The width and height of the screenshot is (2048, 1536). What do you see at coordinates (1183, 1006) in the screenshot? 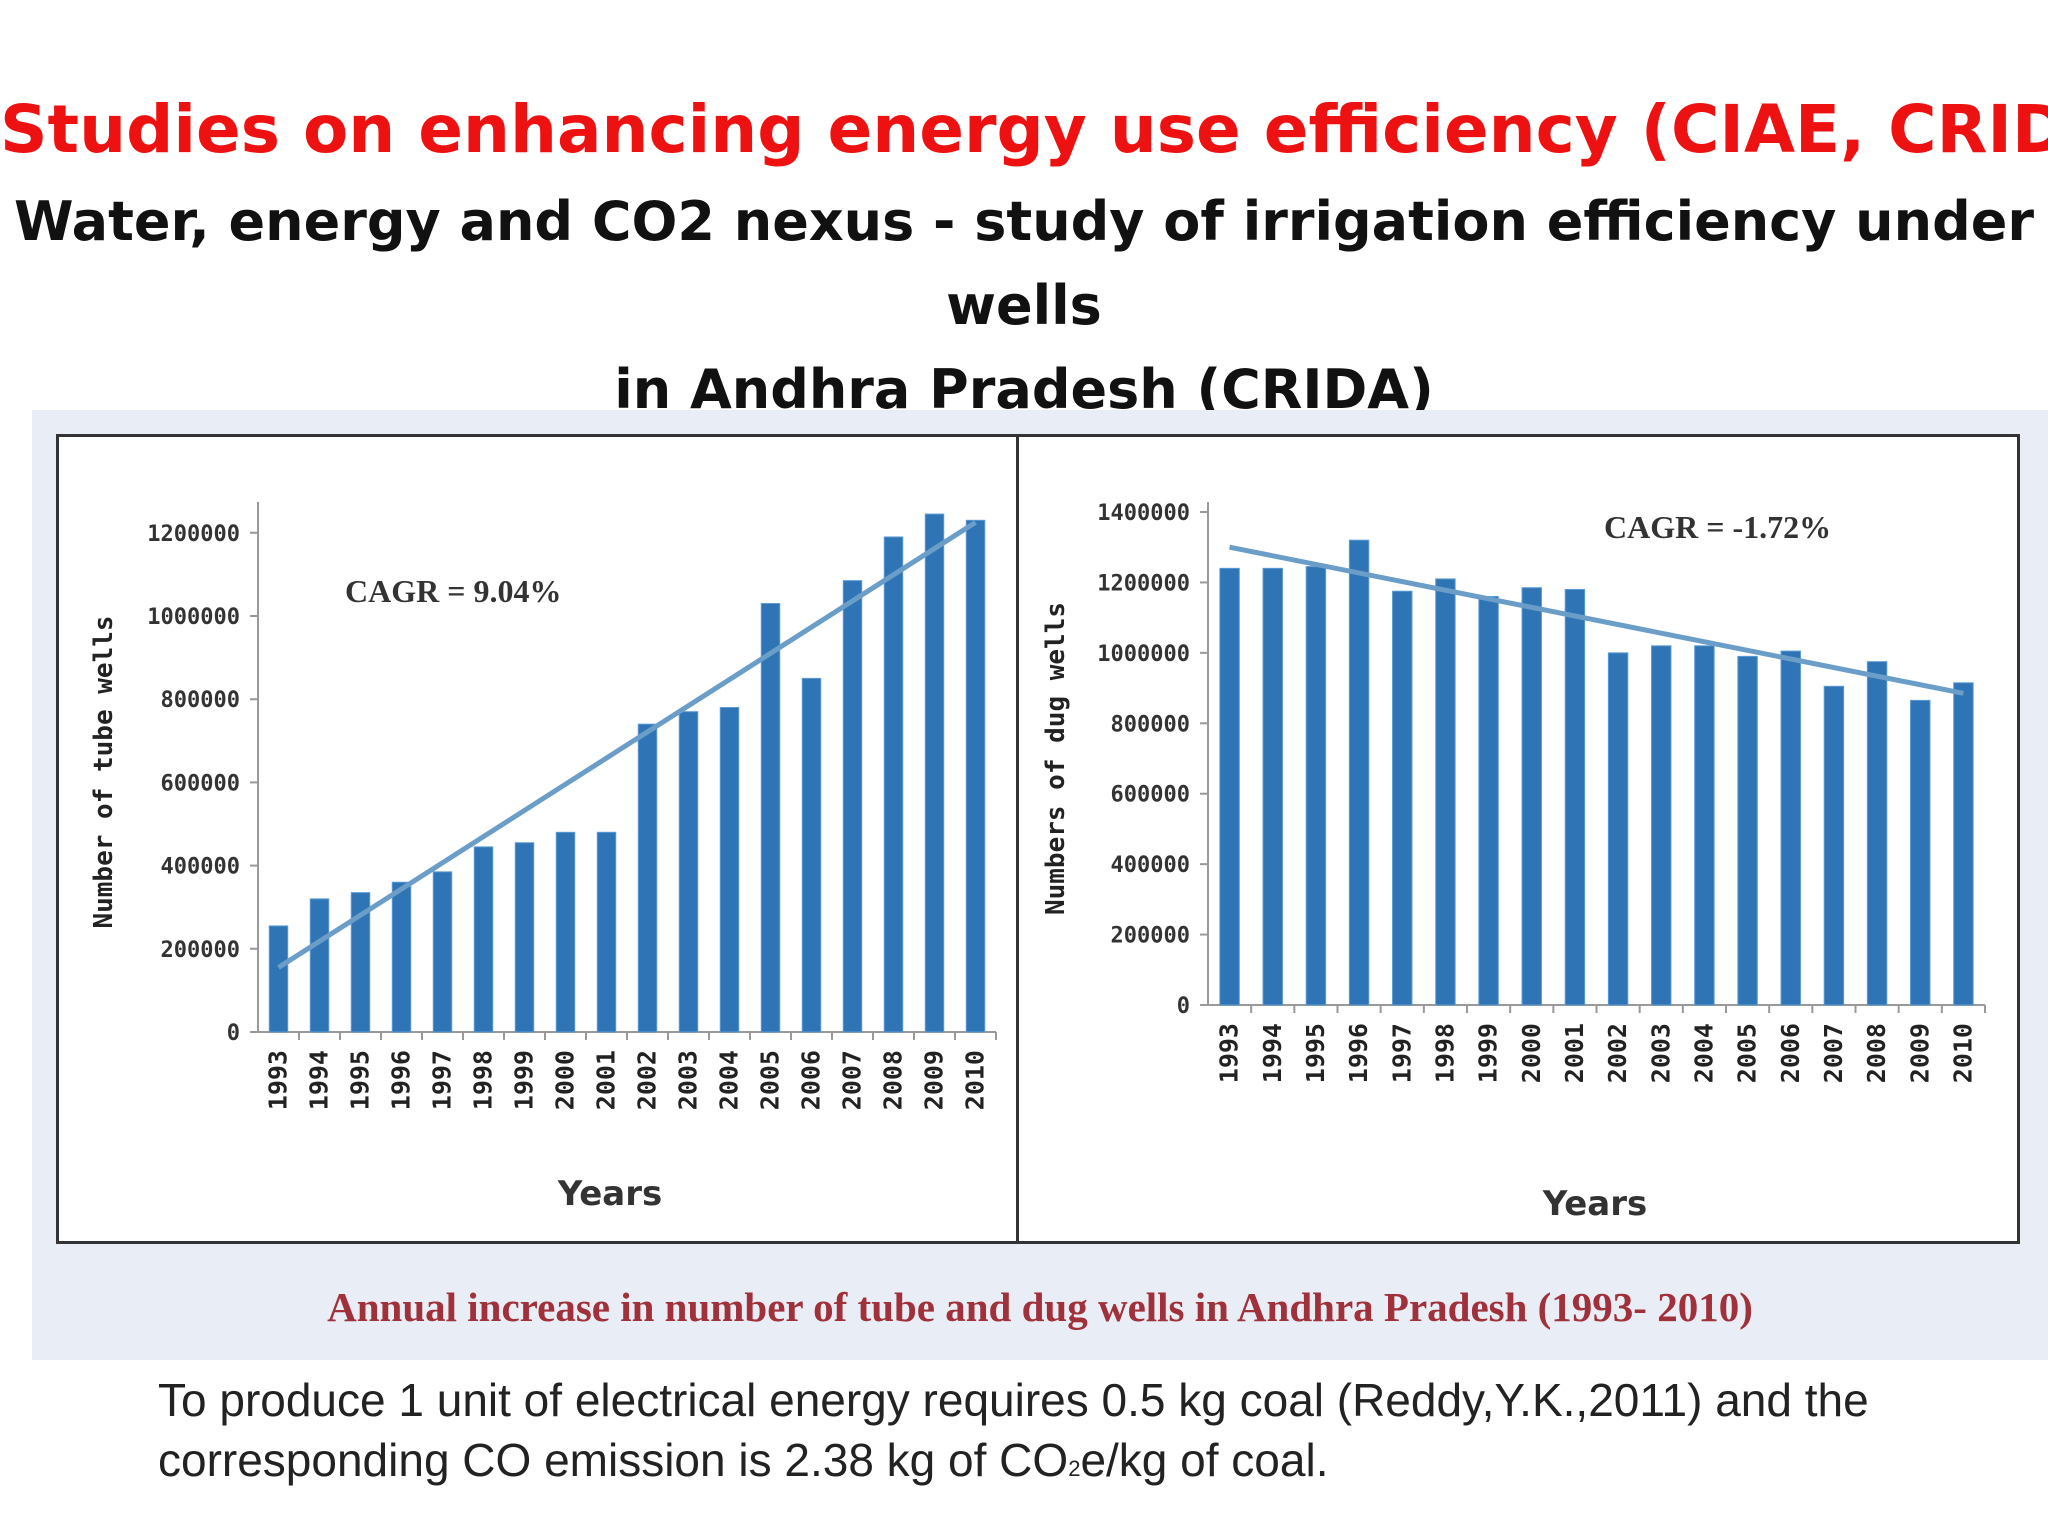
I see `chart2-y-tick-label: 0` at bounding box center [1183, 1006].